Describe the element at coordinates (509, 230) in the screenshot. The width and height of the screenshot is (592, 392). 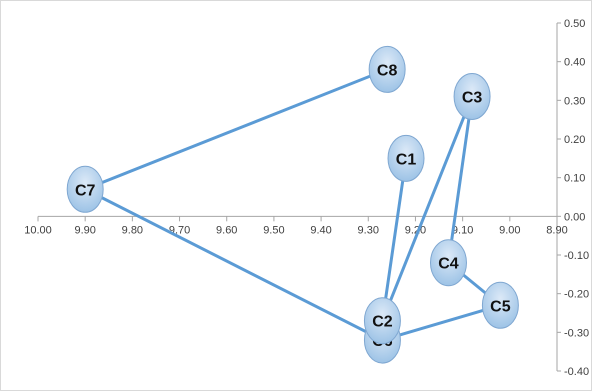
I see `x-tick-label: 9.00` at that location.